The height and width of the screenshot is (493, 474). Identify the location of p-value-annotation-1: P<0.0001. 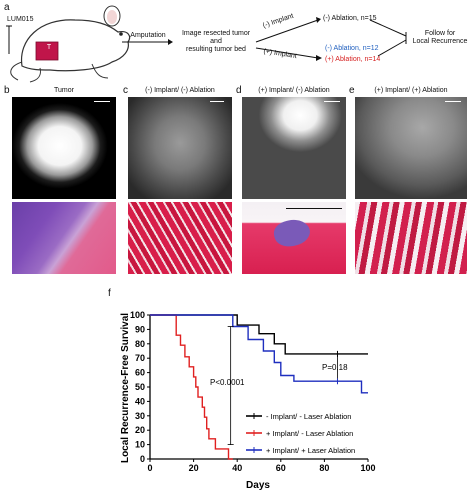
(227, 382).